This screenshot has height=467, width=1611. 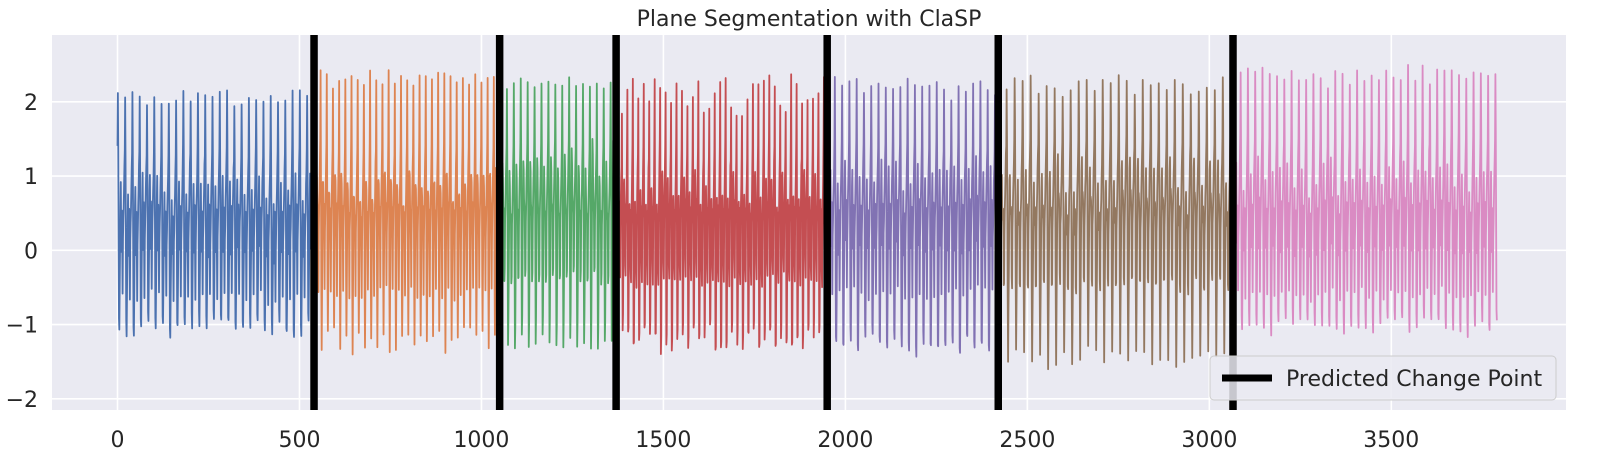 I want to click on y-tick-label: 0, so click(x=31, y=251).